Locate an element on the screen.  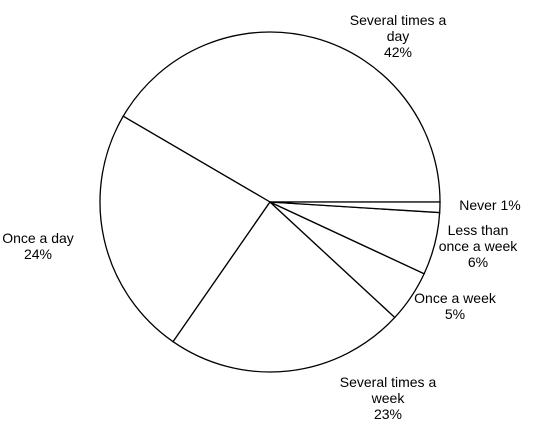
slice-label: Less than once a week 6% is located at coordinates (478, 246).